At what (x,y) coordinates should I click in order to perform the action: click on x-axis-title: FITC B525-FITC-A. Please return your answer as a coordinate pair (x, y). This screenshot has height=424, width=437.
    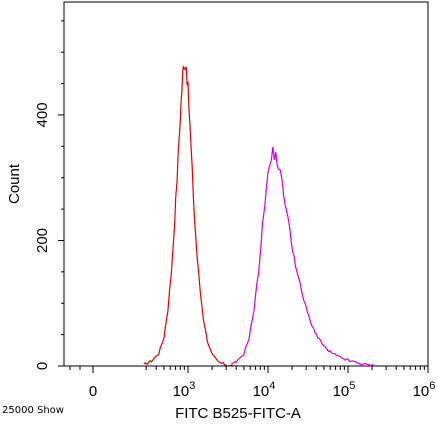
    Looking at the image, I should click on (238, 413).